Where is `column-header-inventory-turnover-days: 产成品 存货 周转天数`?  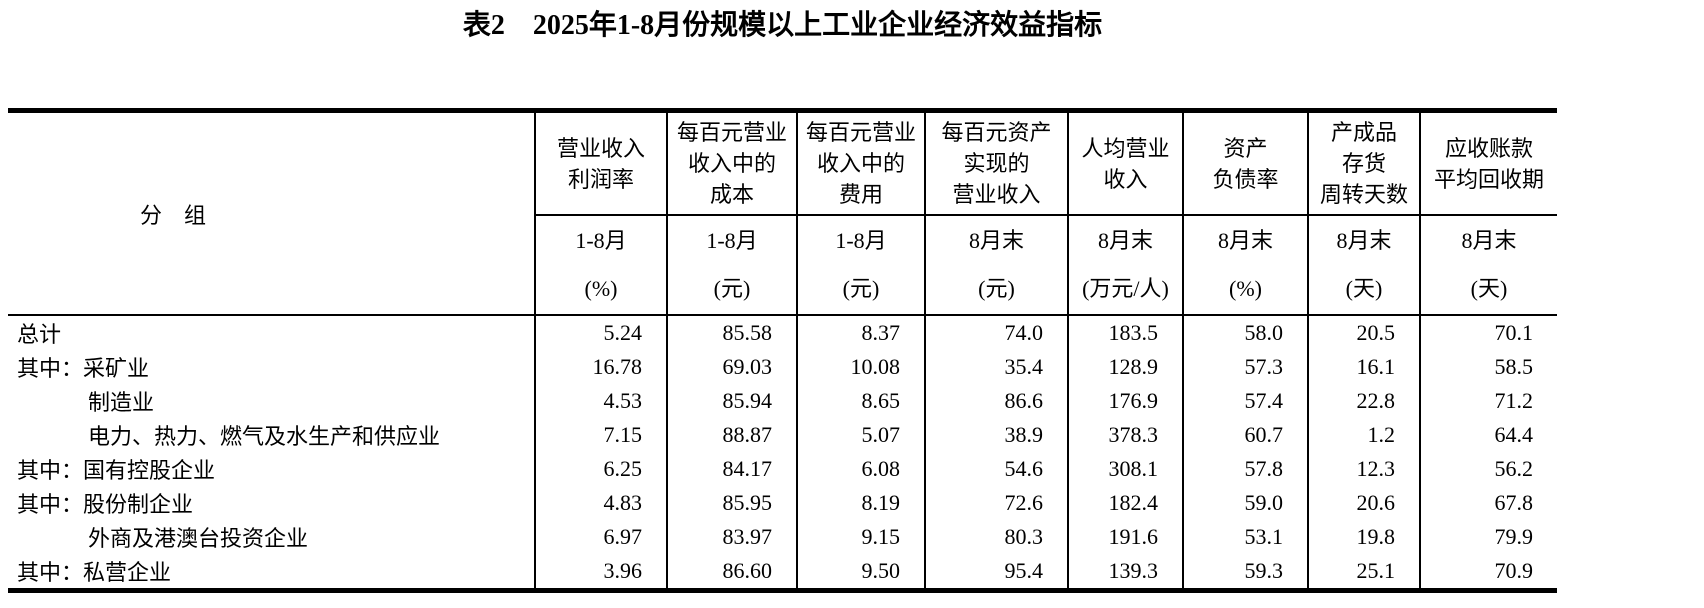 column-header-inventory-turnover-days: 产成品 存货 周转天数 is located at coordinates (1363, 163).